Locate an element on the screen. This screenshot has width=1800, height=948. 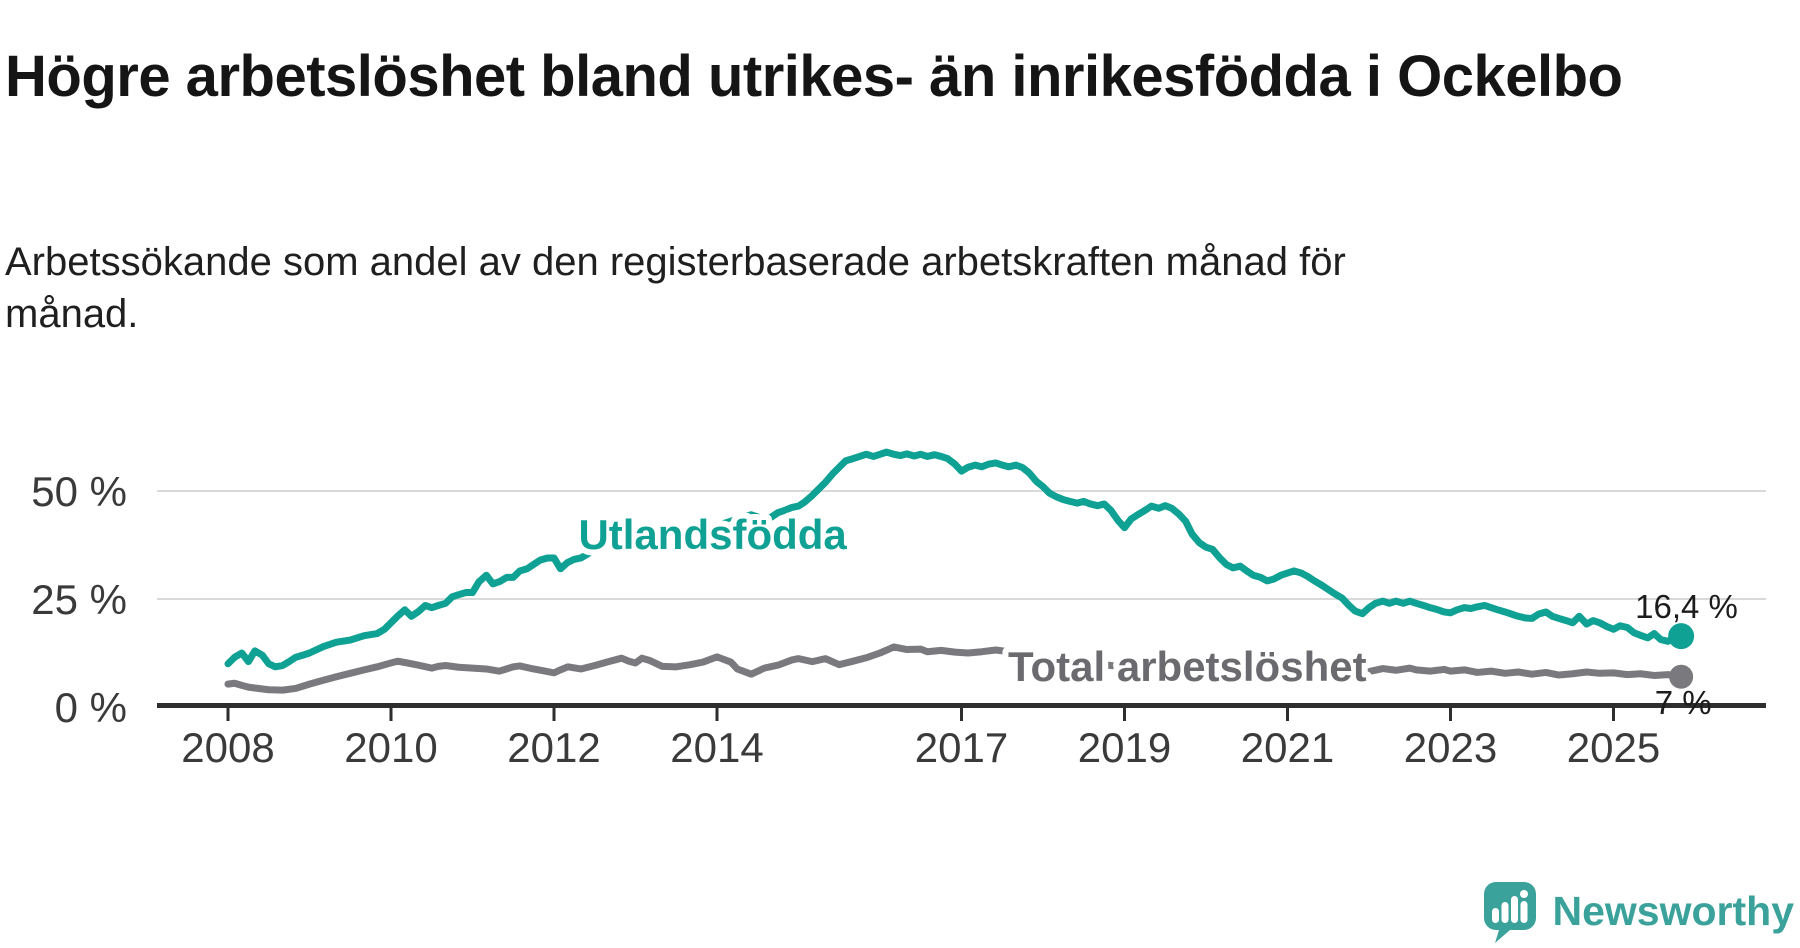
x-axis-tick-label: 2023 is located at coordinates (1450, 747).